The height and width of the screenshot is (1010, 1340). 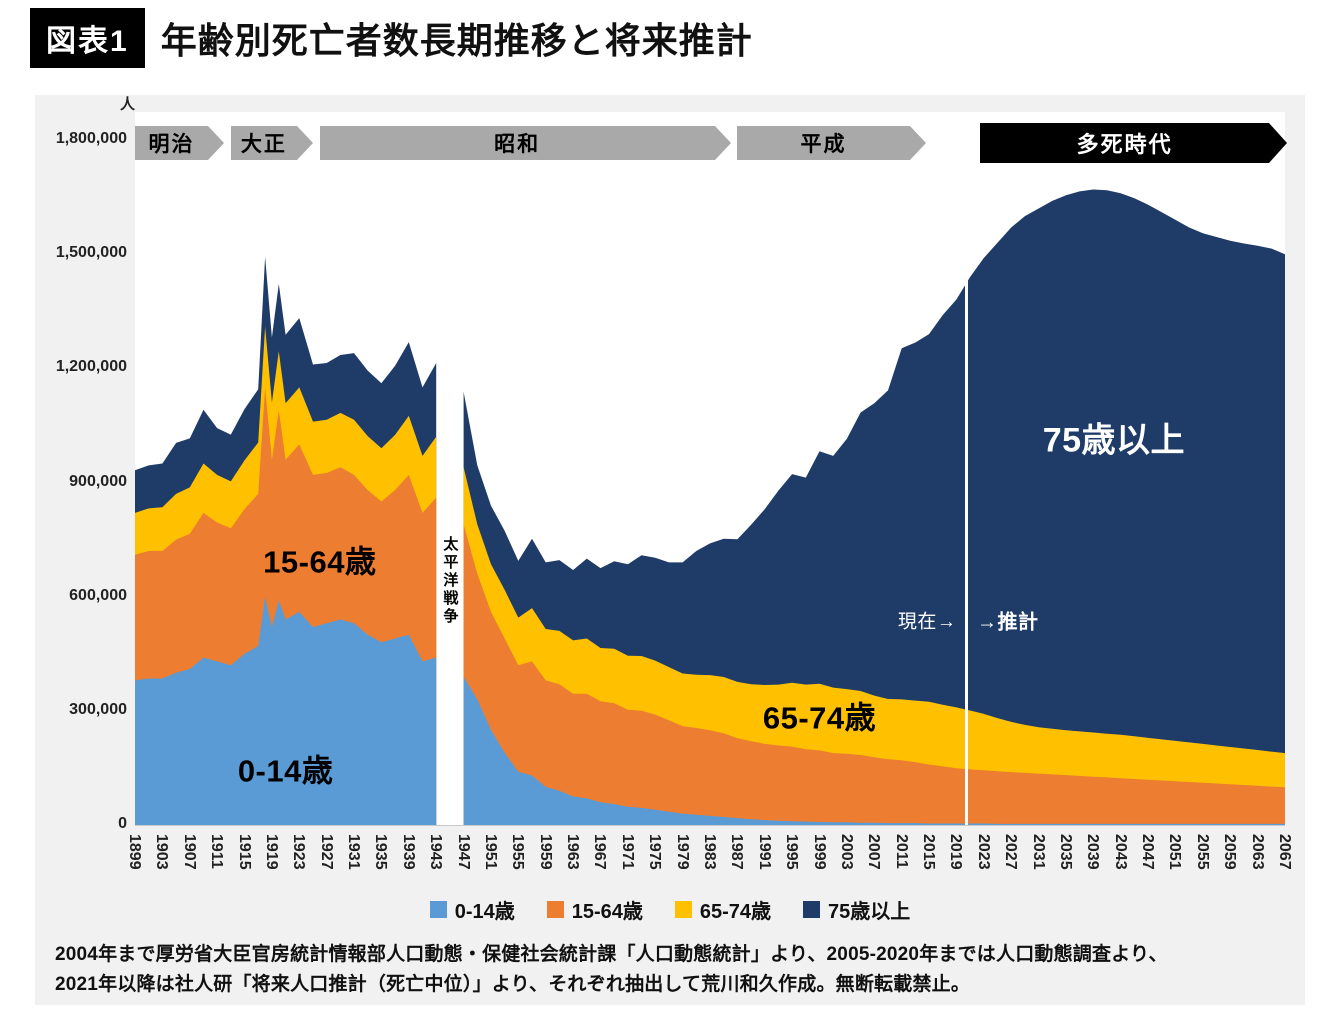 I want to click on x-tick-label: 1935, so click(x=381, y=852).